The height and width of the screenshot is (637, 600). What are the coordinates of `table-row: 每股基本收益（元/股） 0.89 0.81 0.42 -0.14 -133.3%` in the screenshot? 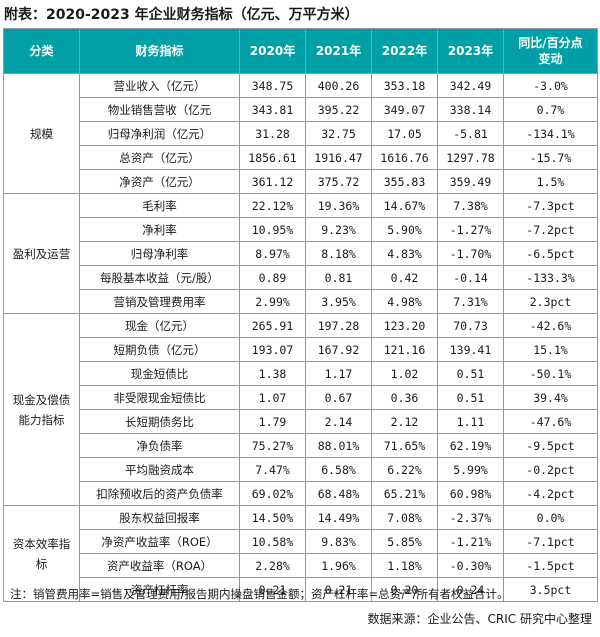 It's located at (301, 277).